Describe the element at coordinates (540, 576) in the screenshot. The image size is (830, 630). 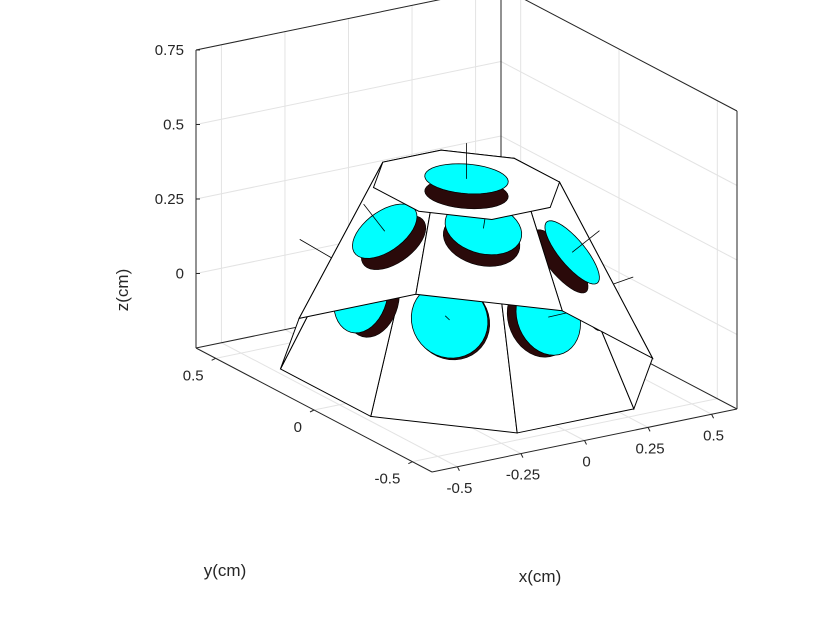
I see `x-axis-label: x(cm)` at that location.